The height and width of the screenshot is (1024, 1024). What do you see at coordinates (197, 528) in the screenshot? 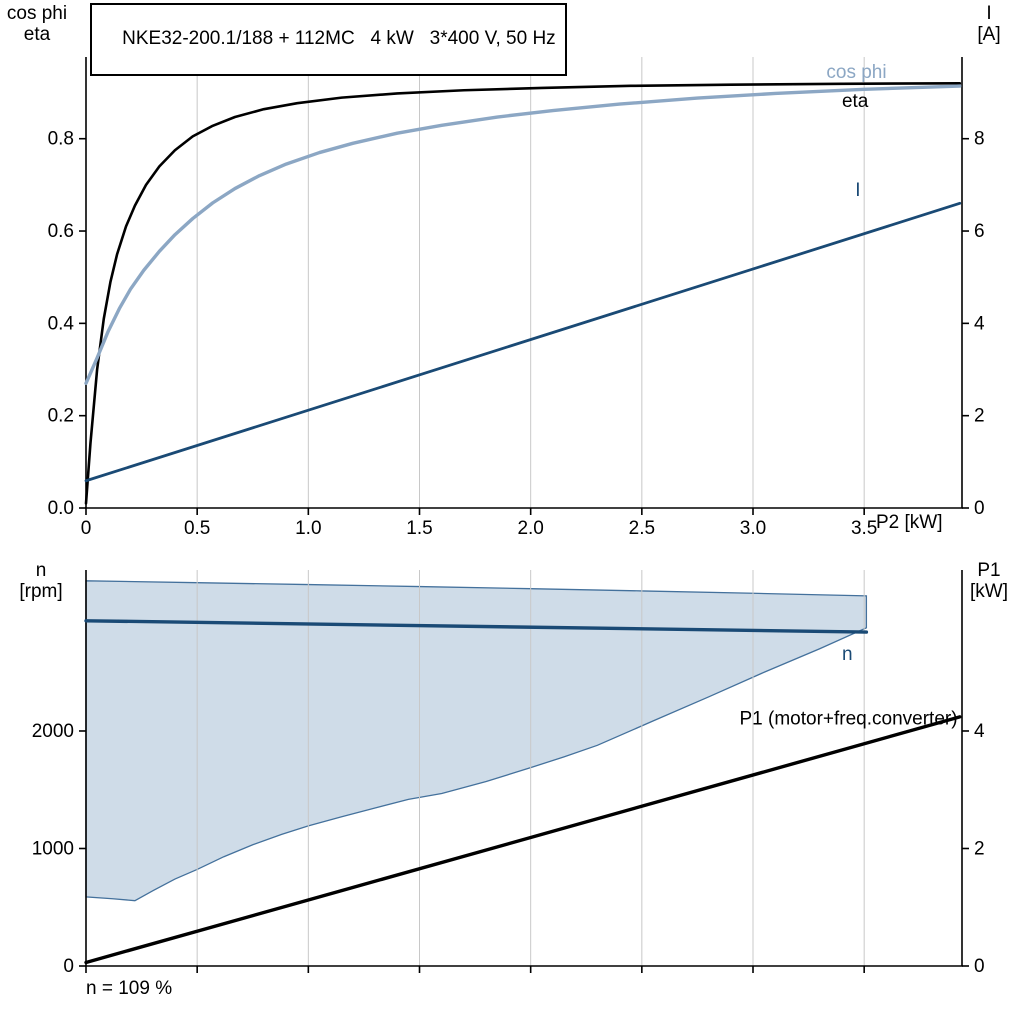
I see `x-tick-label: 0.5` at bounding box center [197, 528].